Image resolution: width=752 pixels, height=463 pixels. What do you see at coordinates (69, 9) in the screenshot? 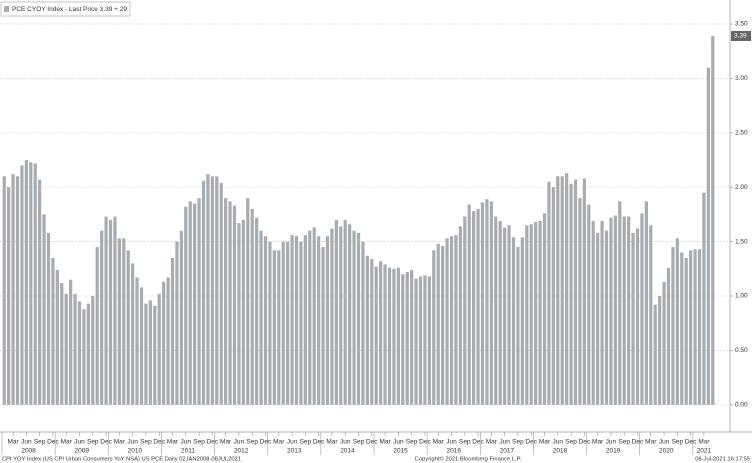
I see `legend-text: PCE CYOY Index - Last Price 3.39 +.29` at bounding box center [69, 9].